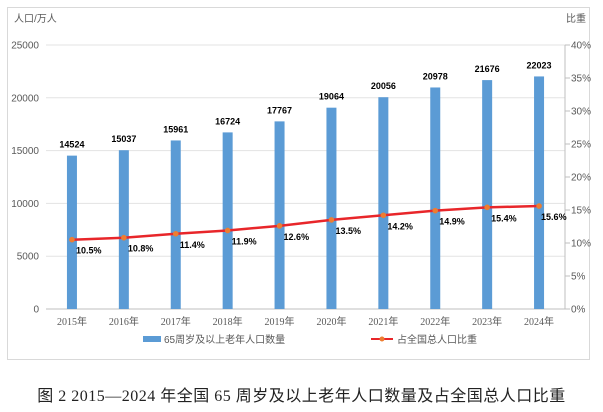  Describe the element at coordinates (224, 339) in the screenshot. I see `legend-bar-label: 65周岁及以上老年人口数量` at that location.